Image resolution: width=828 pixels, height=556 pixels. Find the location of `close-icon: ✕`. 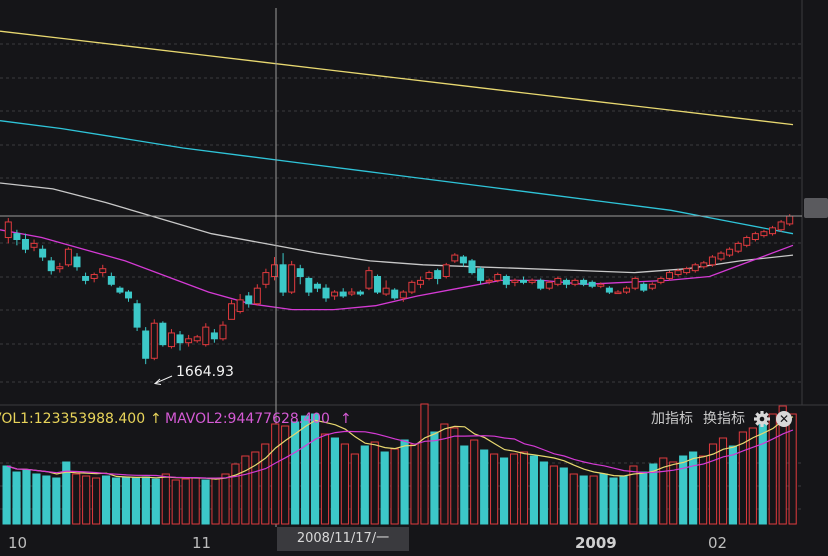

close-icon: ✕ is located at coordinates (784, 419).